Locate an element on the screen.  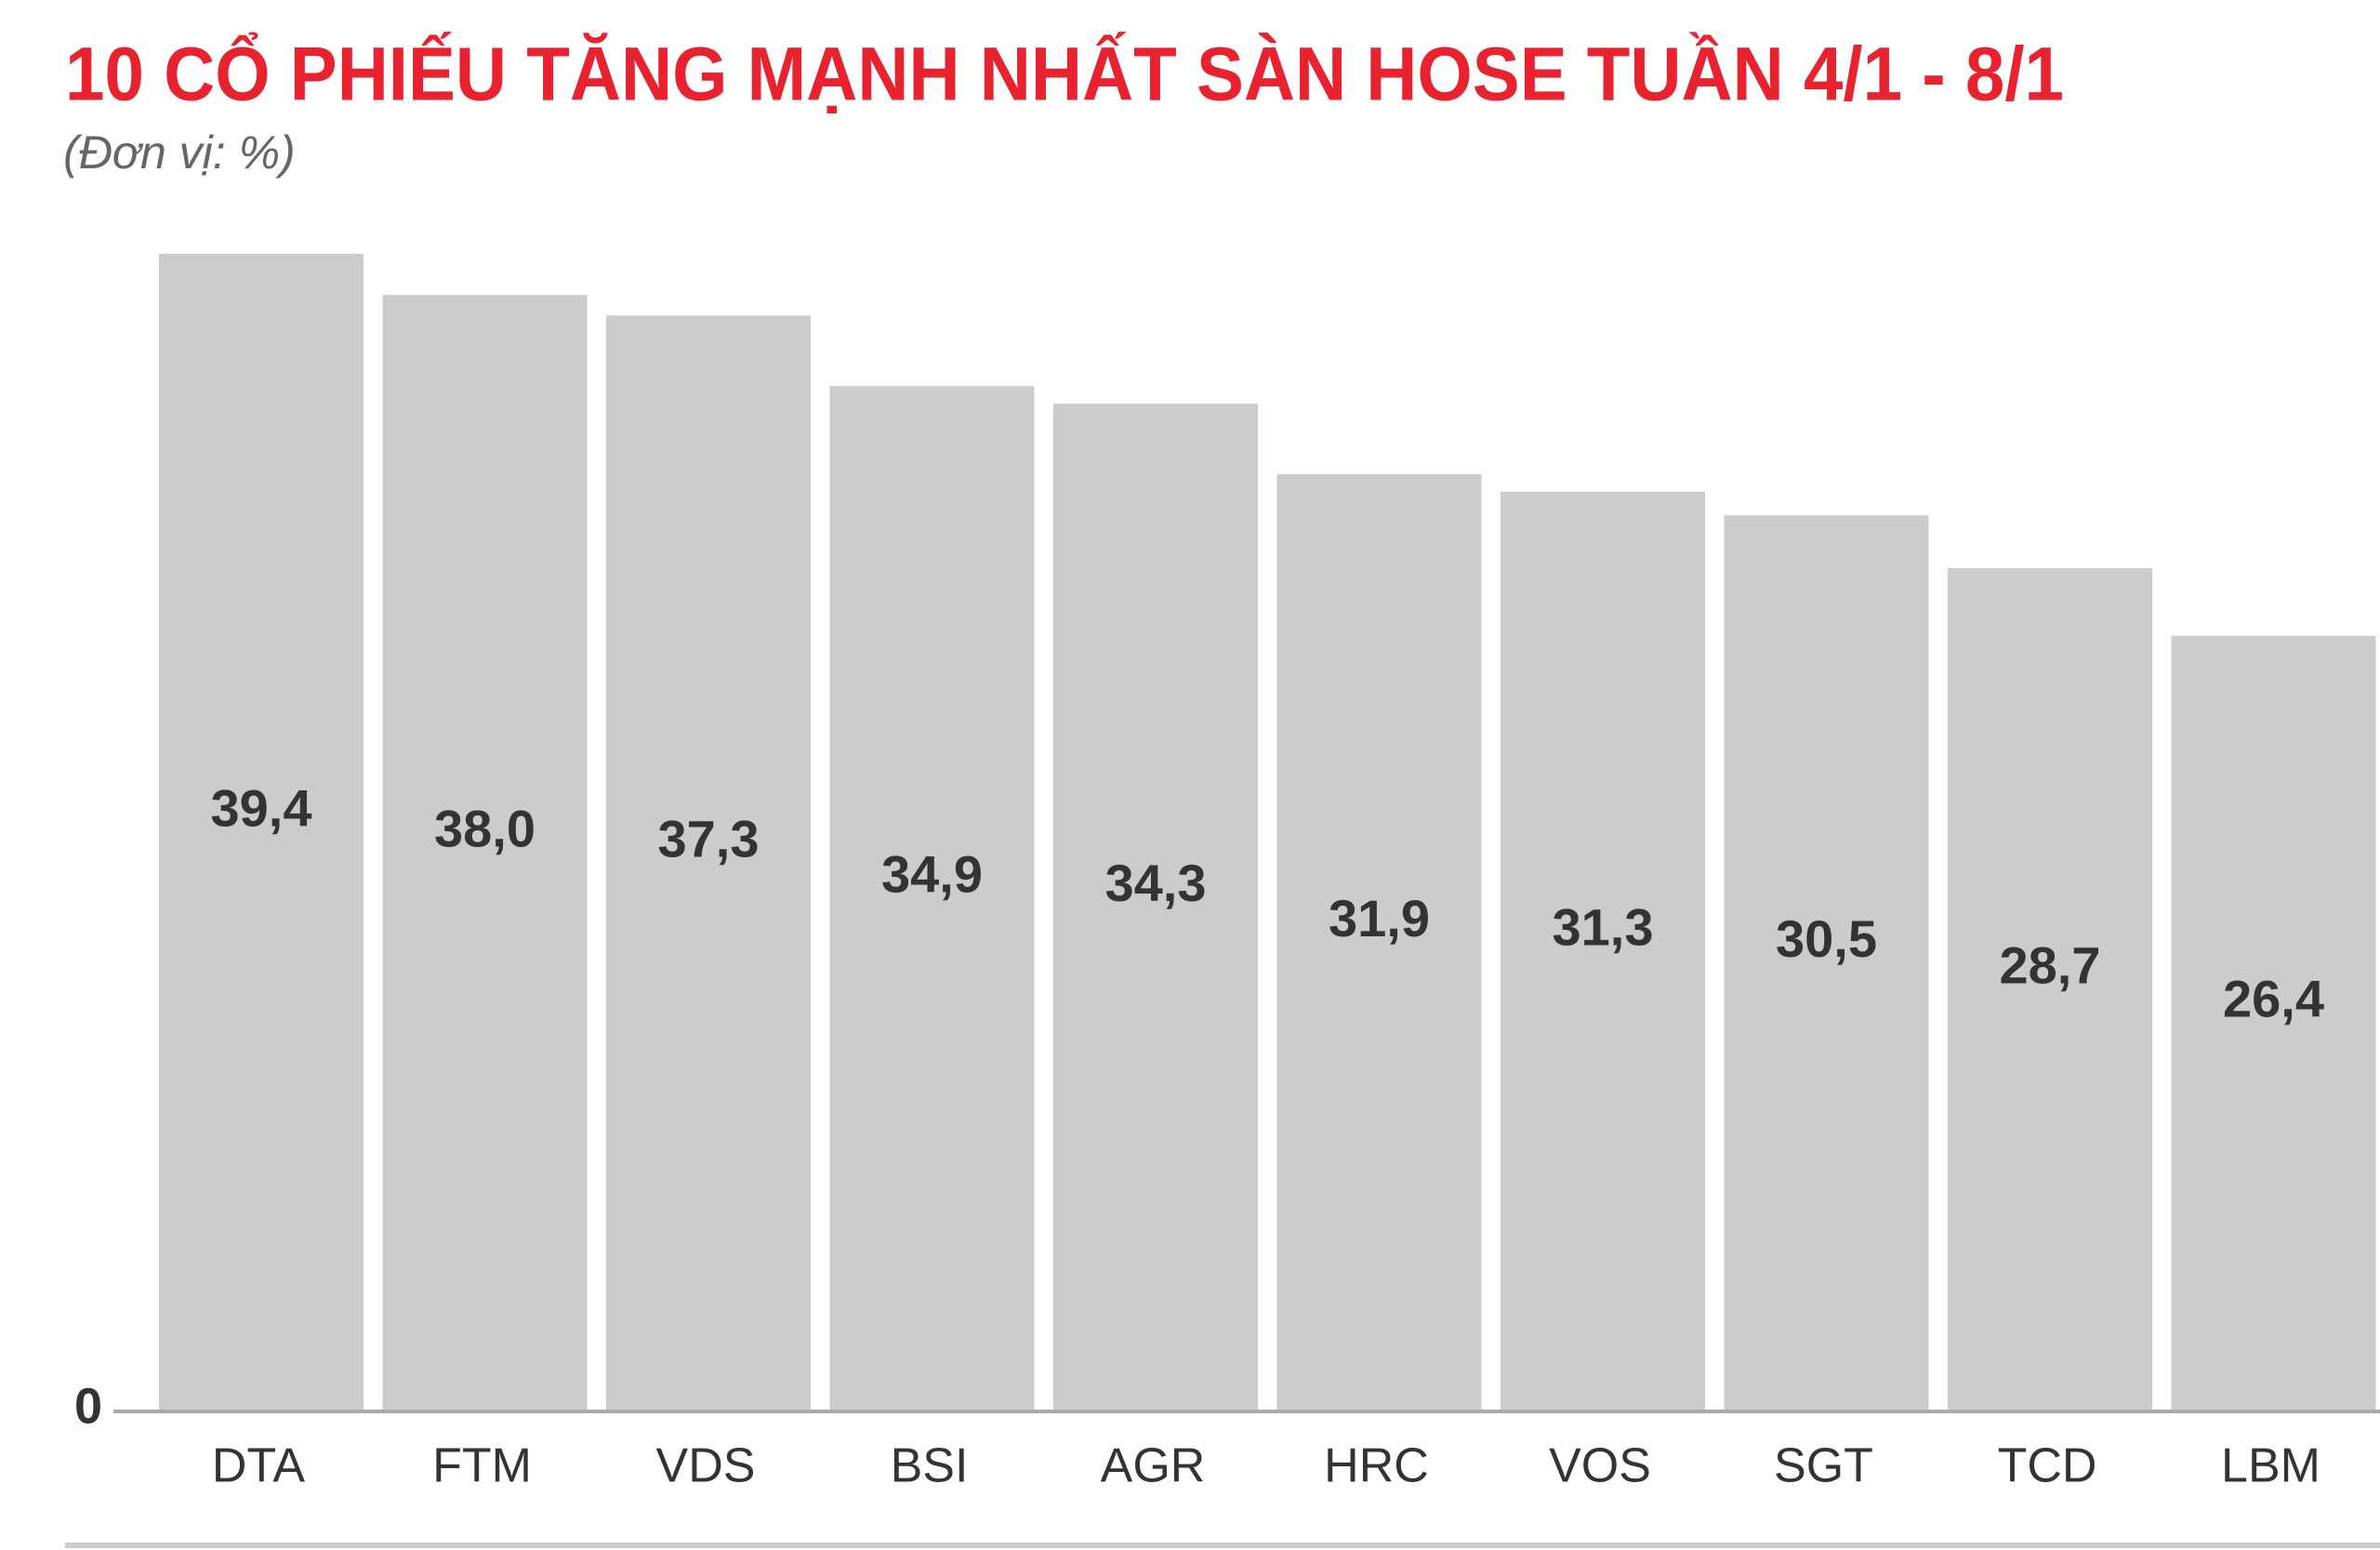
x-tick-label: FTM is located at coordinates (482, 1466).